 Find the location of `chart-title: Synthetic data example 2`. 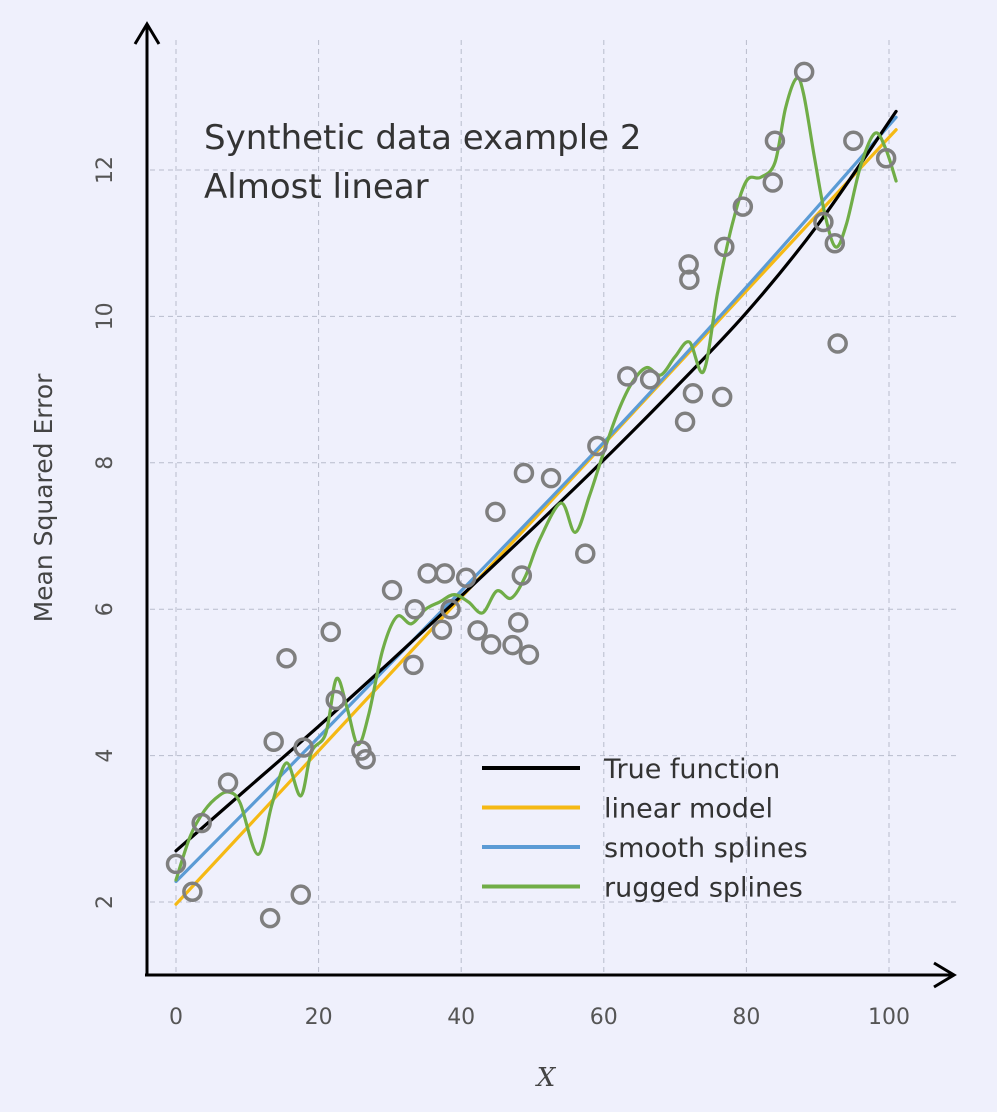

chart-title: Synthetic data example 2 is located at coordinates (423, 138).